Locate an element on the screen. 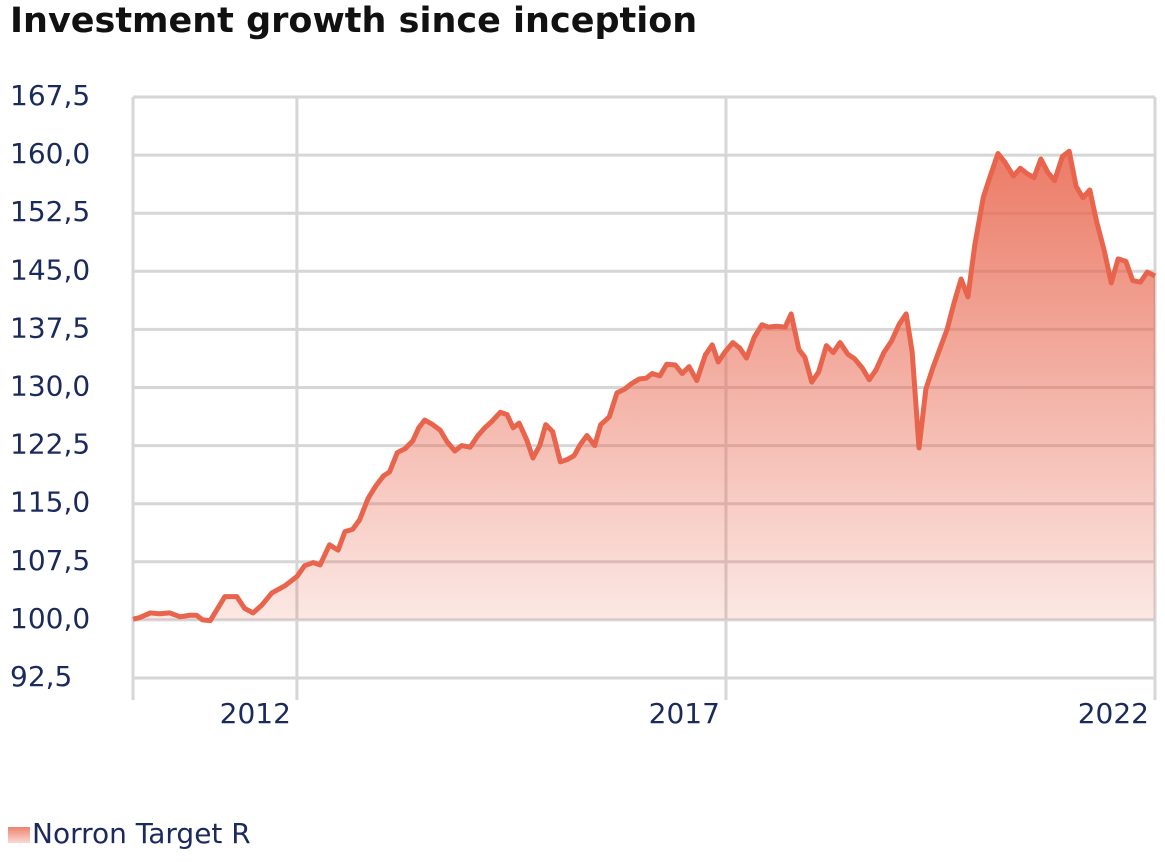  y-tick-label: 115,0 is located at coordinates (50, 502).